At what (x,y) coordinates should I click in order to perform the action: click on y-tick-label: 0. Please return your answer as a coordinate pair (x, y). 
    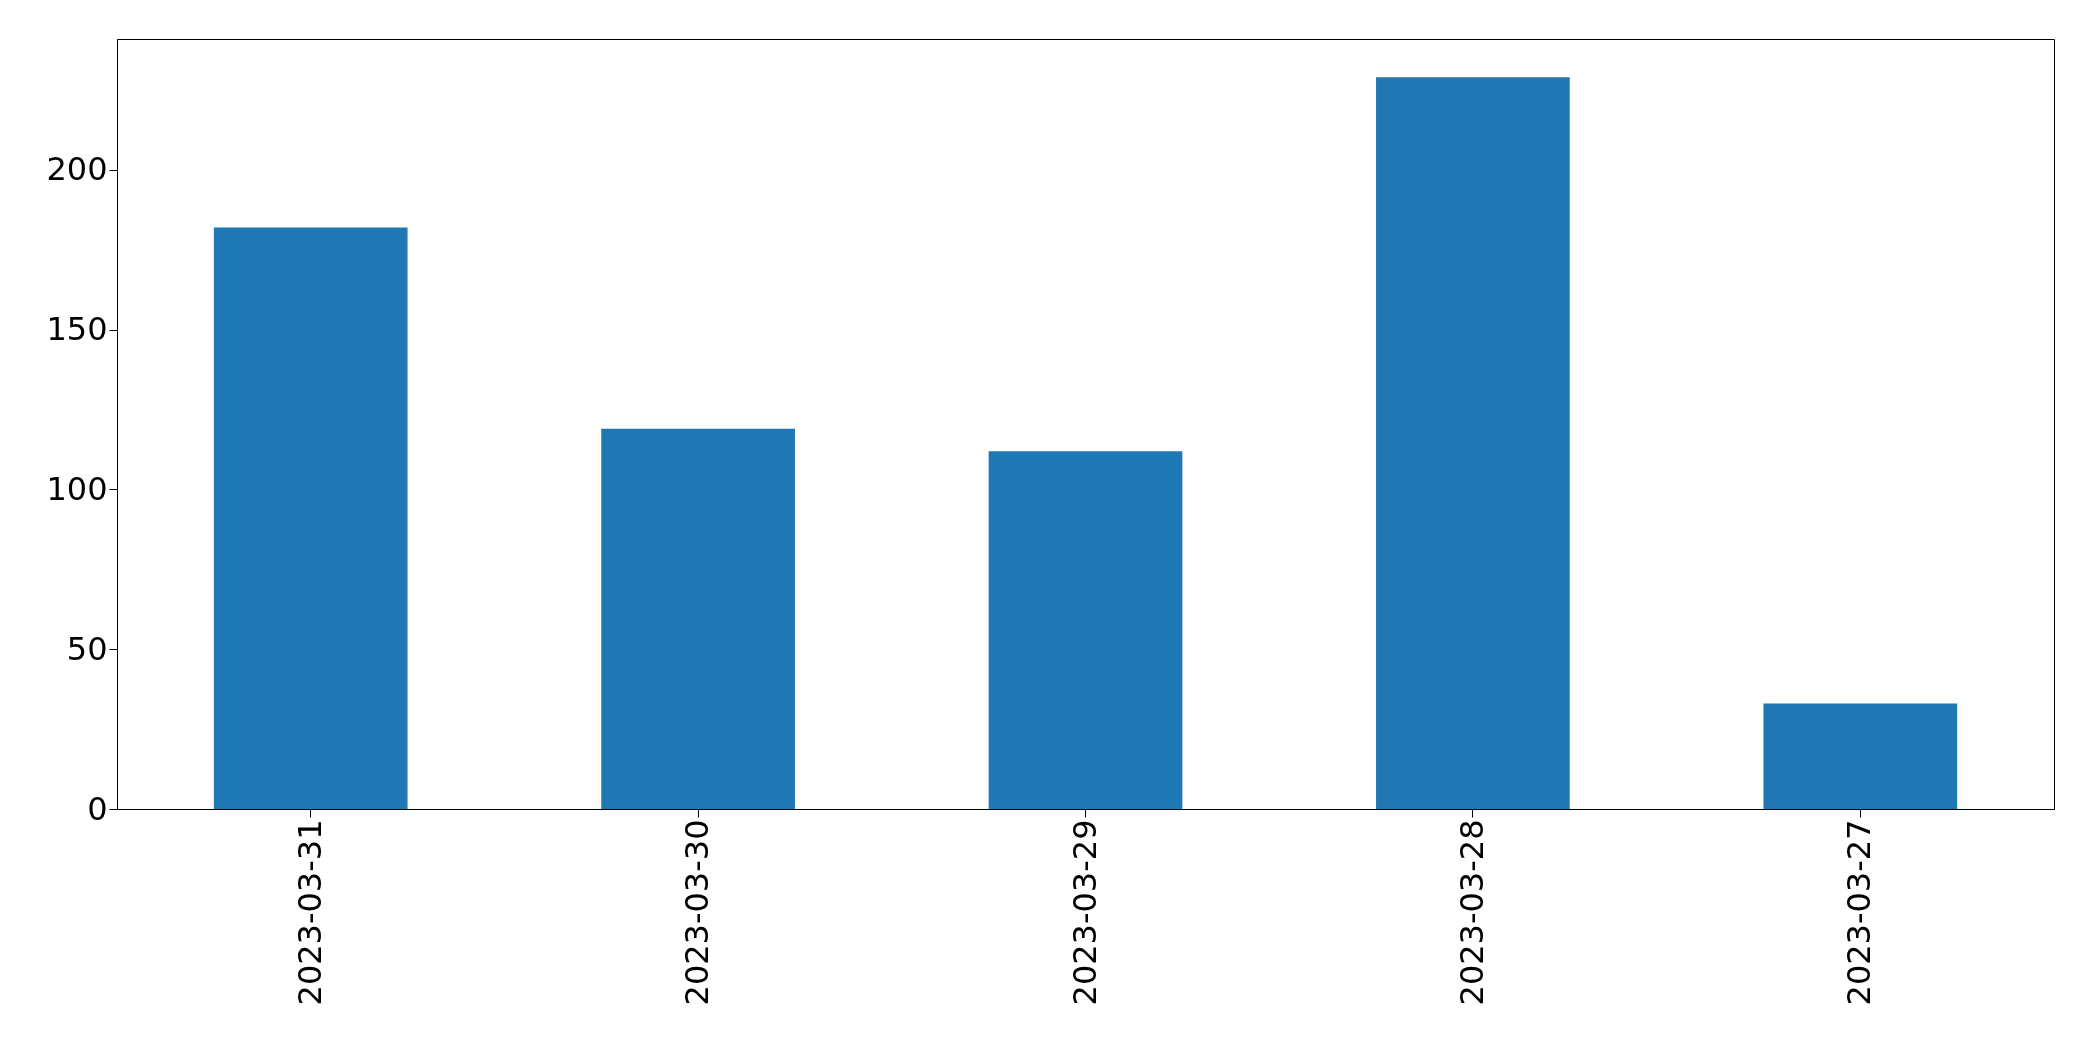
    Looking at the image, I should click on (97, 808).